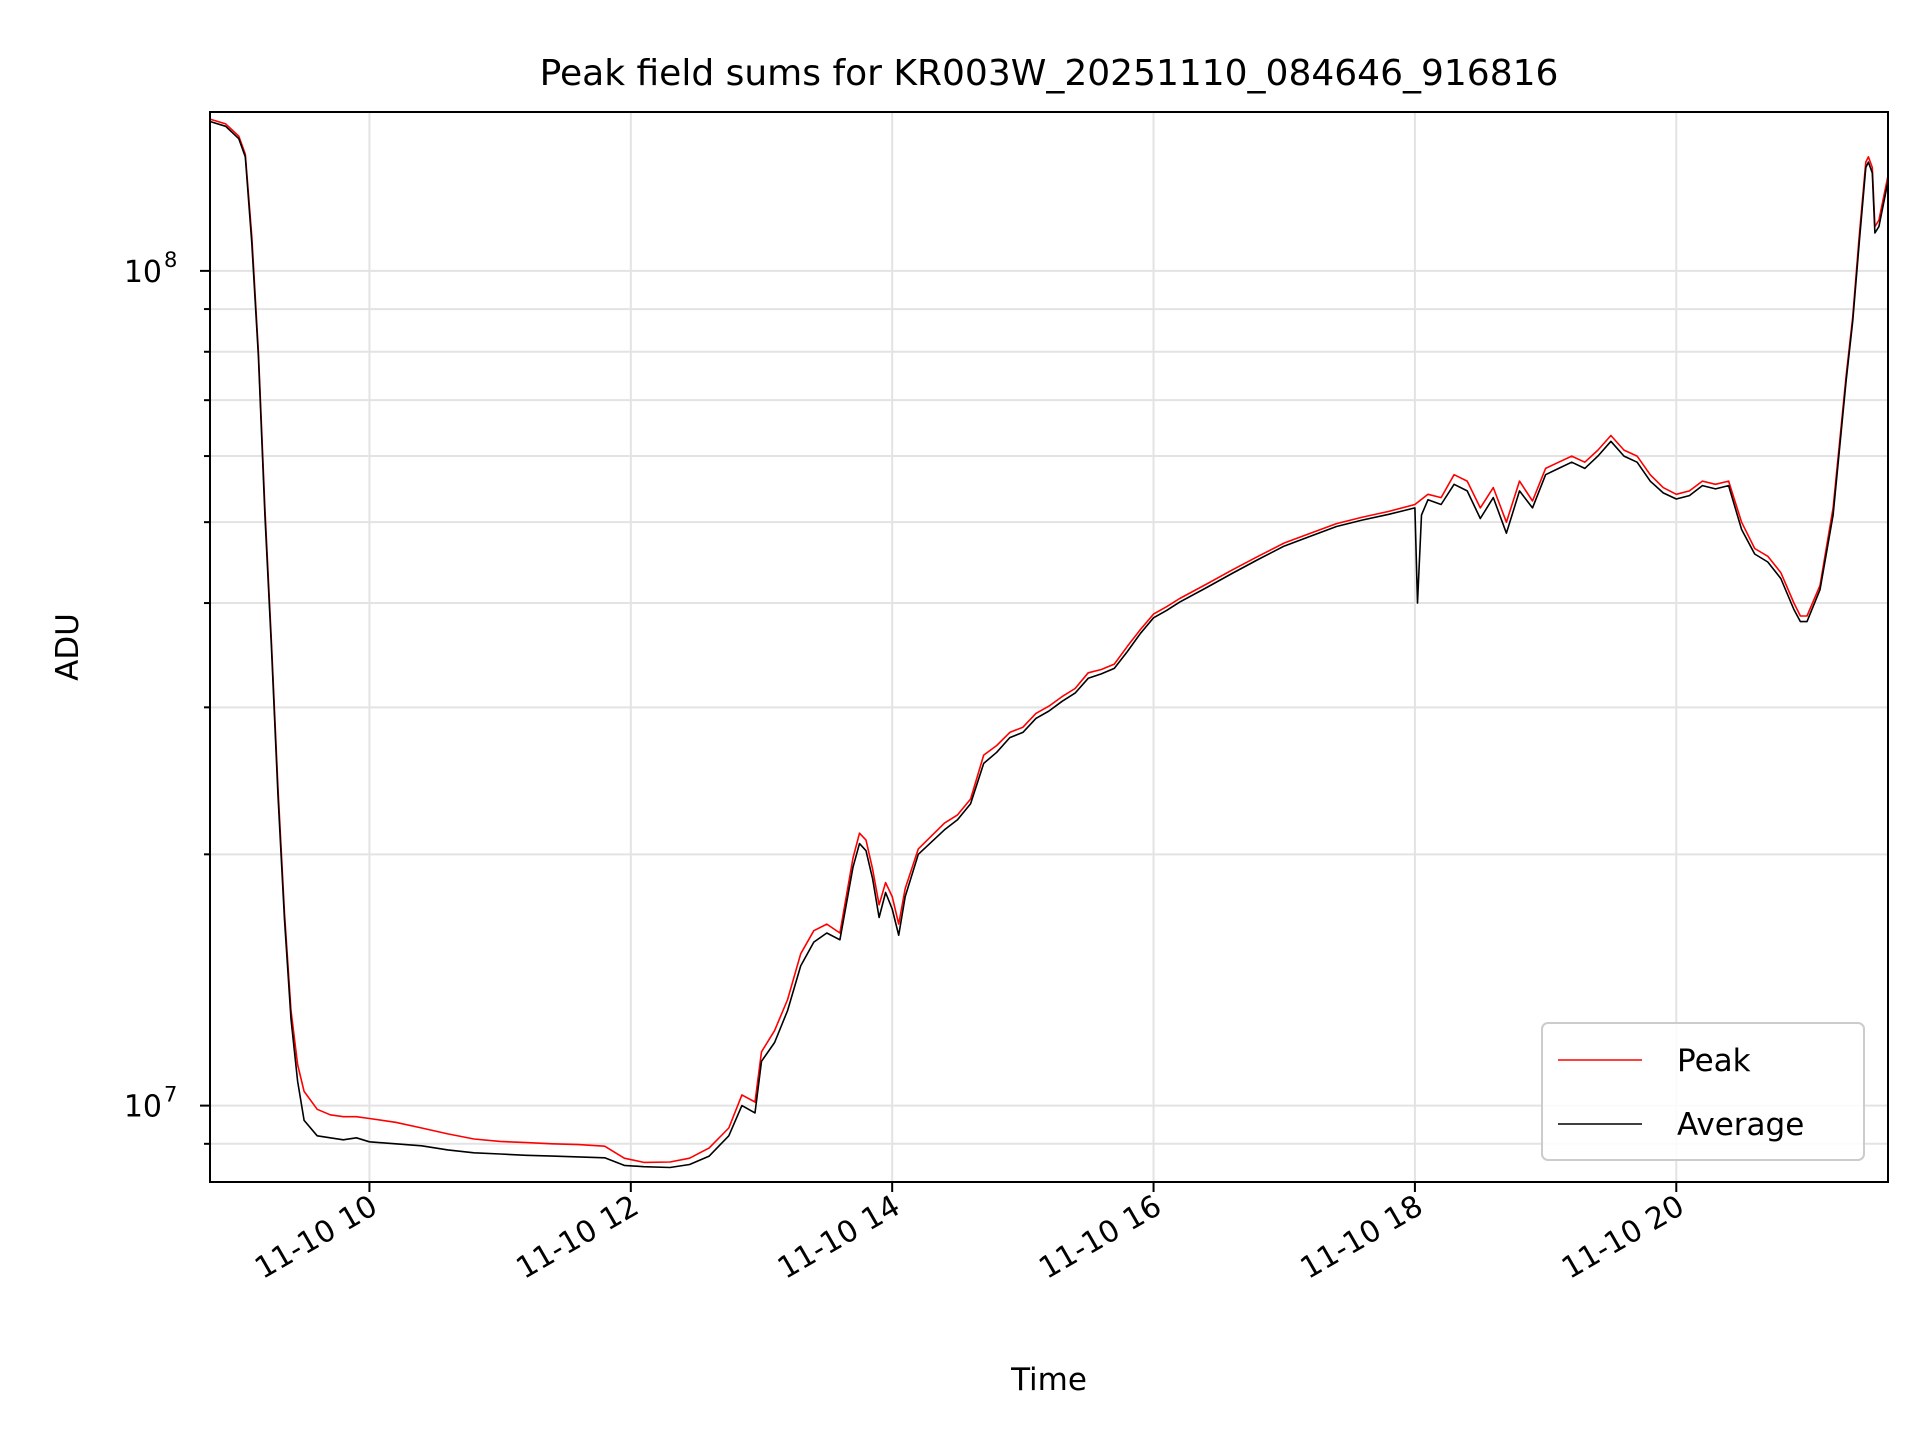 The width and height of the screenshot is (1920, 1440). Describe the element at coordinates (577, 1238) in the screenshot. I see `x-tick-label: 11-10 12` at that location.